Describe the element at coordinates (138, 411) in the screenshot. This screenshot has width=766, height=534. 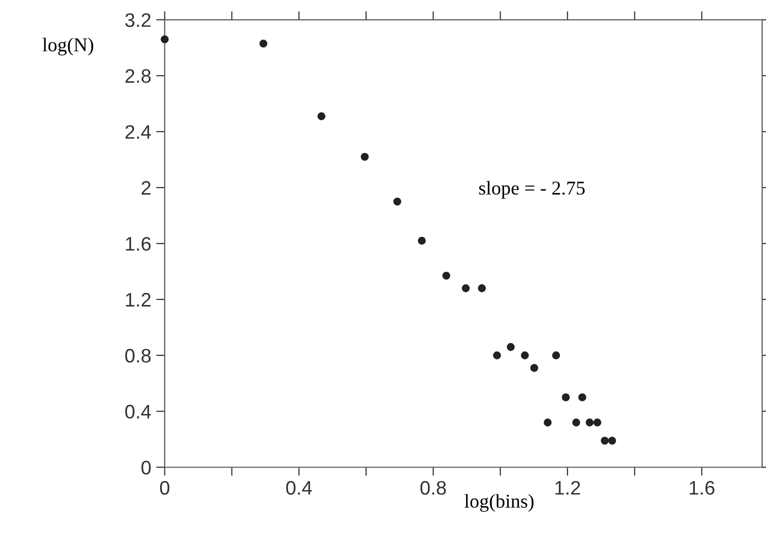
I see `y-tick-label: 0.4` at that location.